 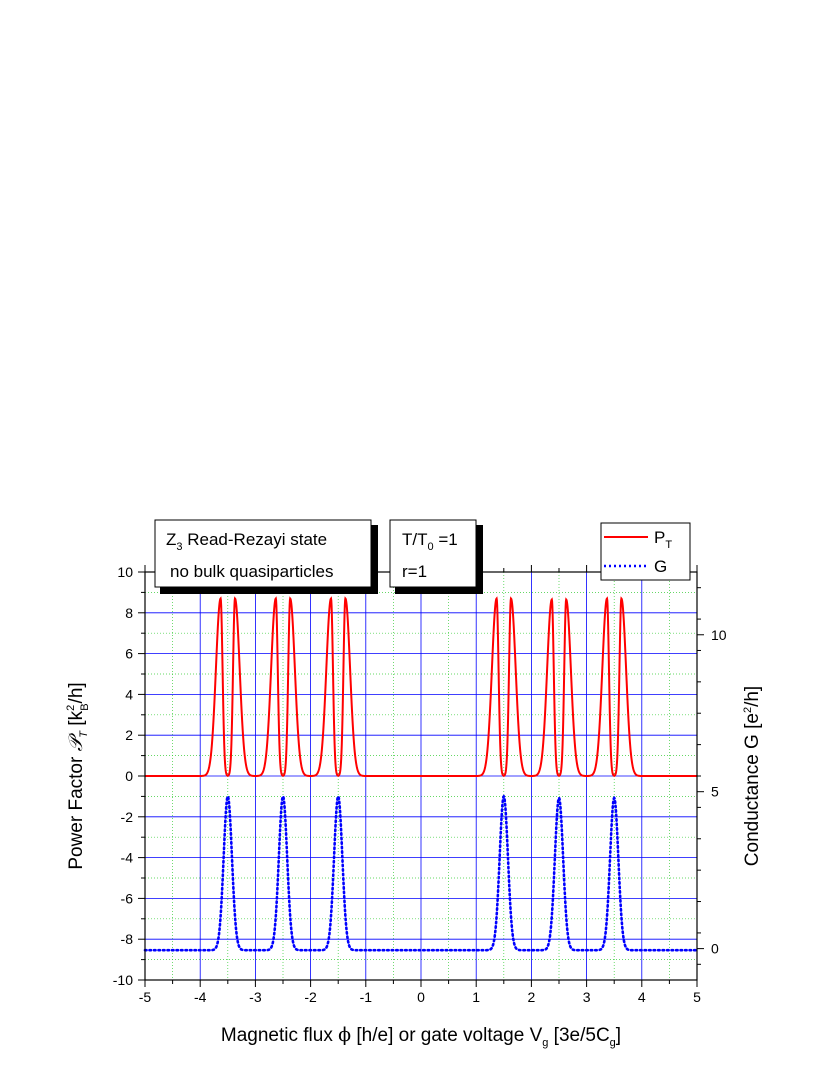 What do you see at coordinates (127, 858) in the screenshot?
I see `y-tick-label: -4` at bounding box center [127, 858].